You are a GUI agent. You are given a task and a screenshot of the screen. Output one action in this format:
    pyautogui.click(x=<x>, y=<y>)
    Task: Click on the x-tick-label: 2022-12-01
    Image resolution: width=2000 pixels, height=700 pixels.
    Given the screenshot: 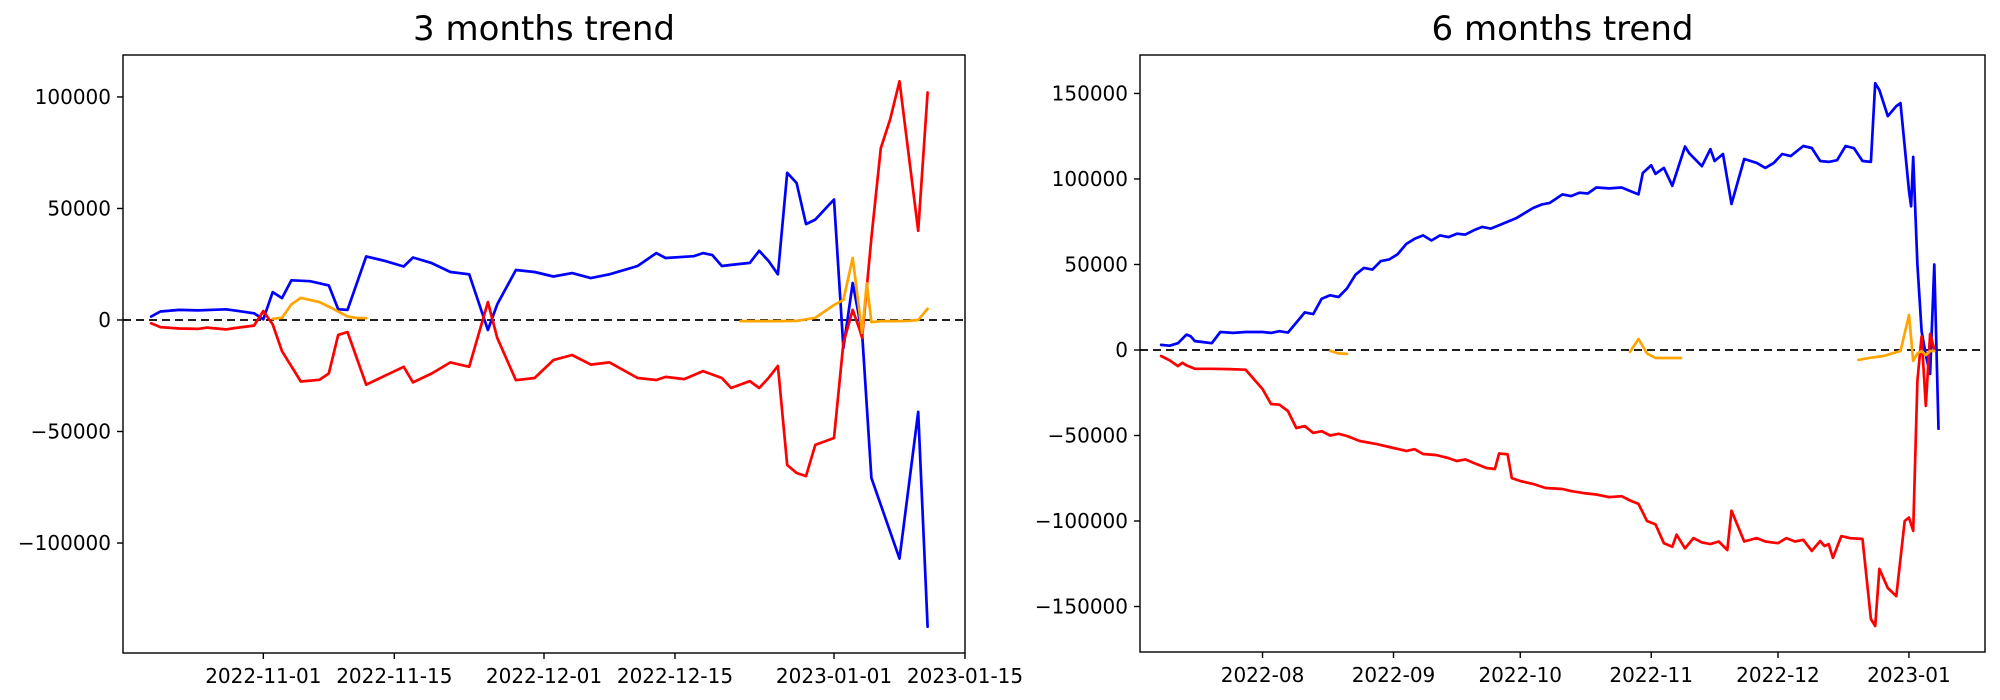 What is the action you would take?
    pyautogui.click(x=544, y=676)
    